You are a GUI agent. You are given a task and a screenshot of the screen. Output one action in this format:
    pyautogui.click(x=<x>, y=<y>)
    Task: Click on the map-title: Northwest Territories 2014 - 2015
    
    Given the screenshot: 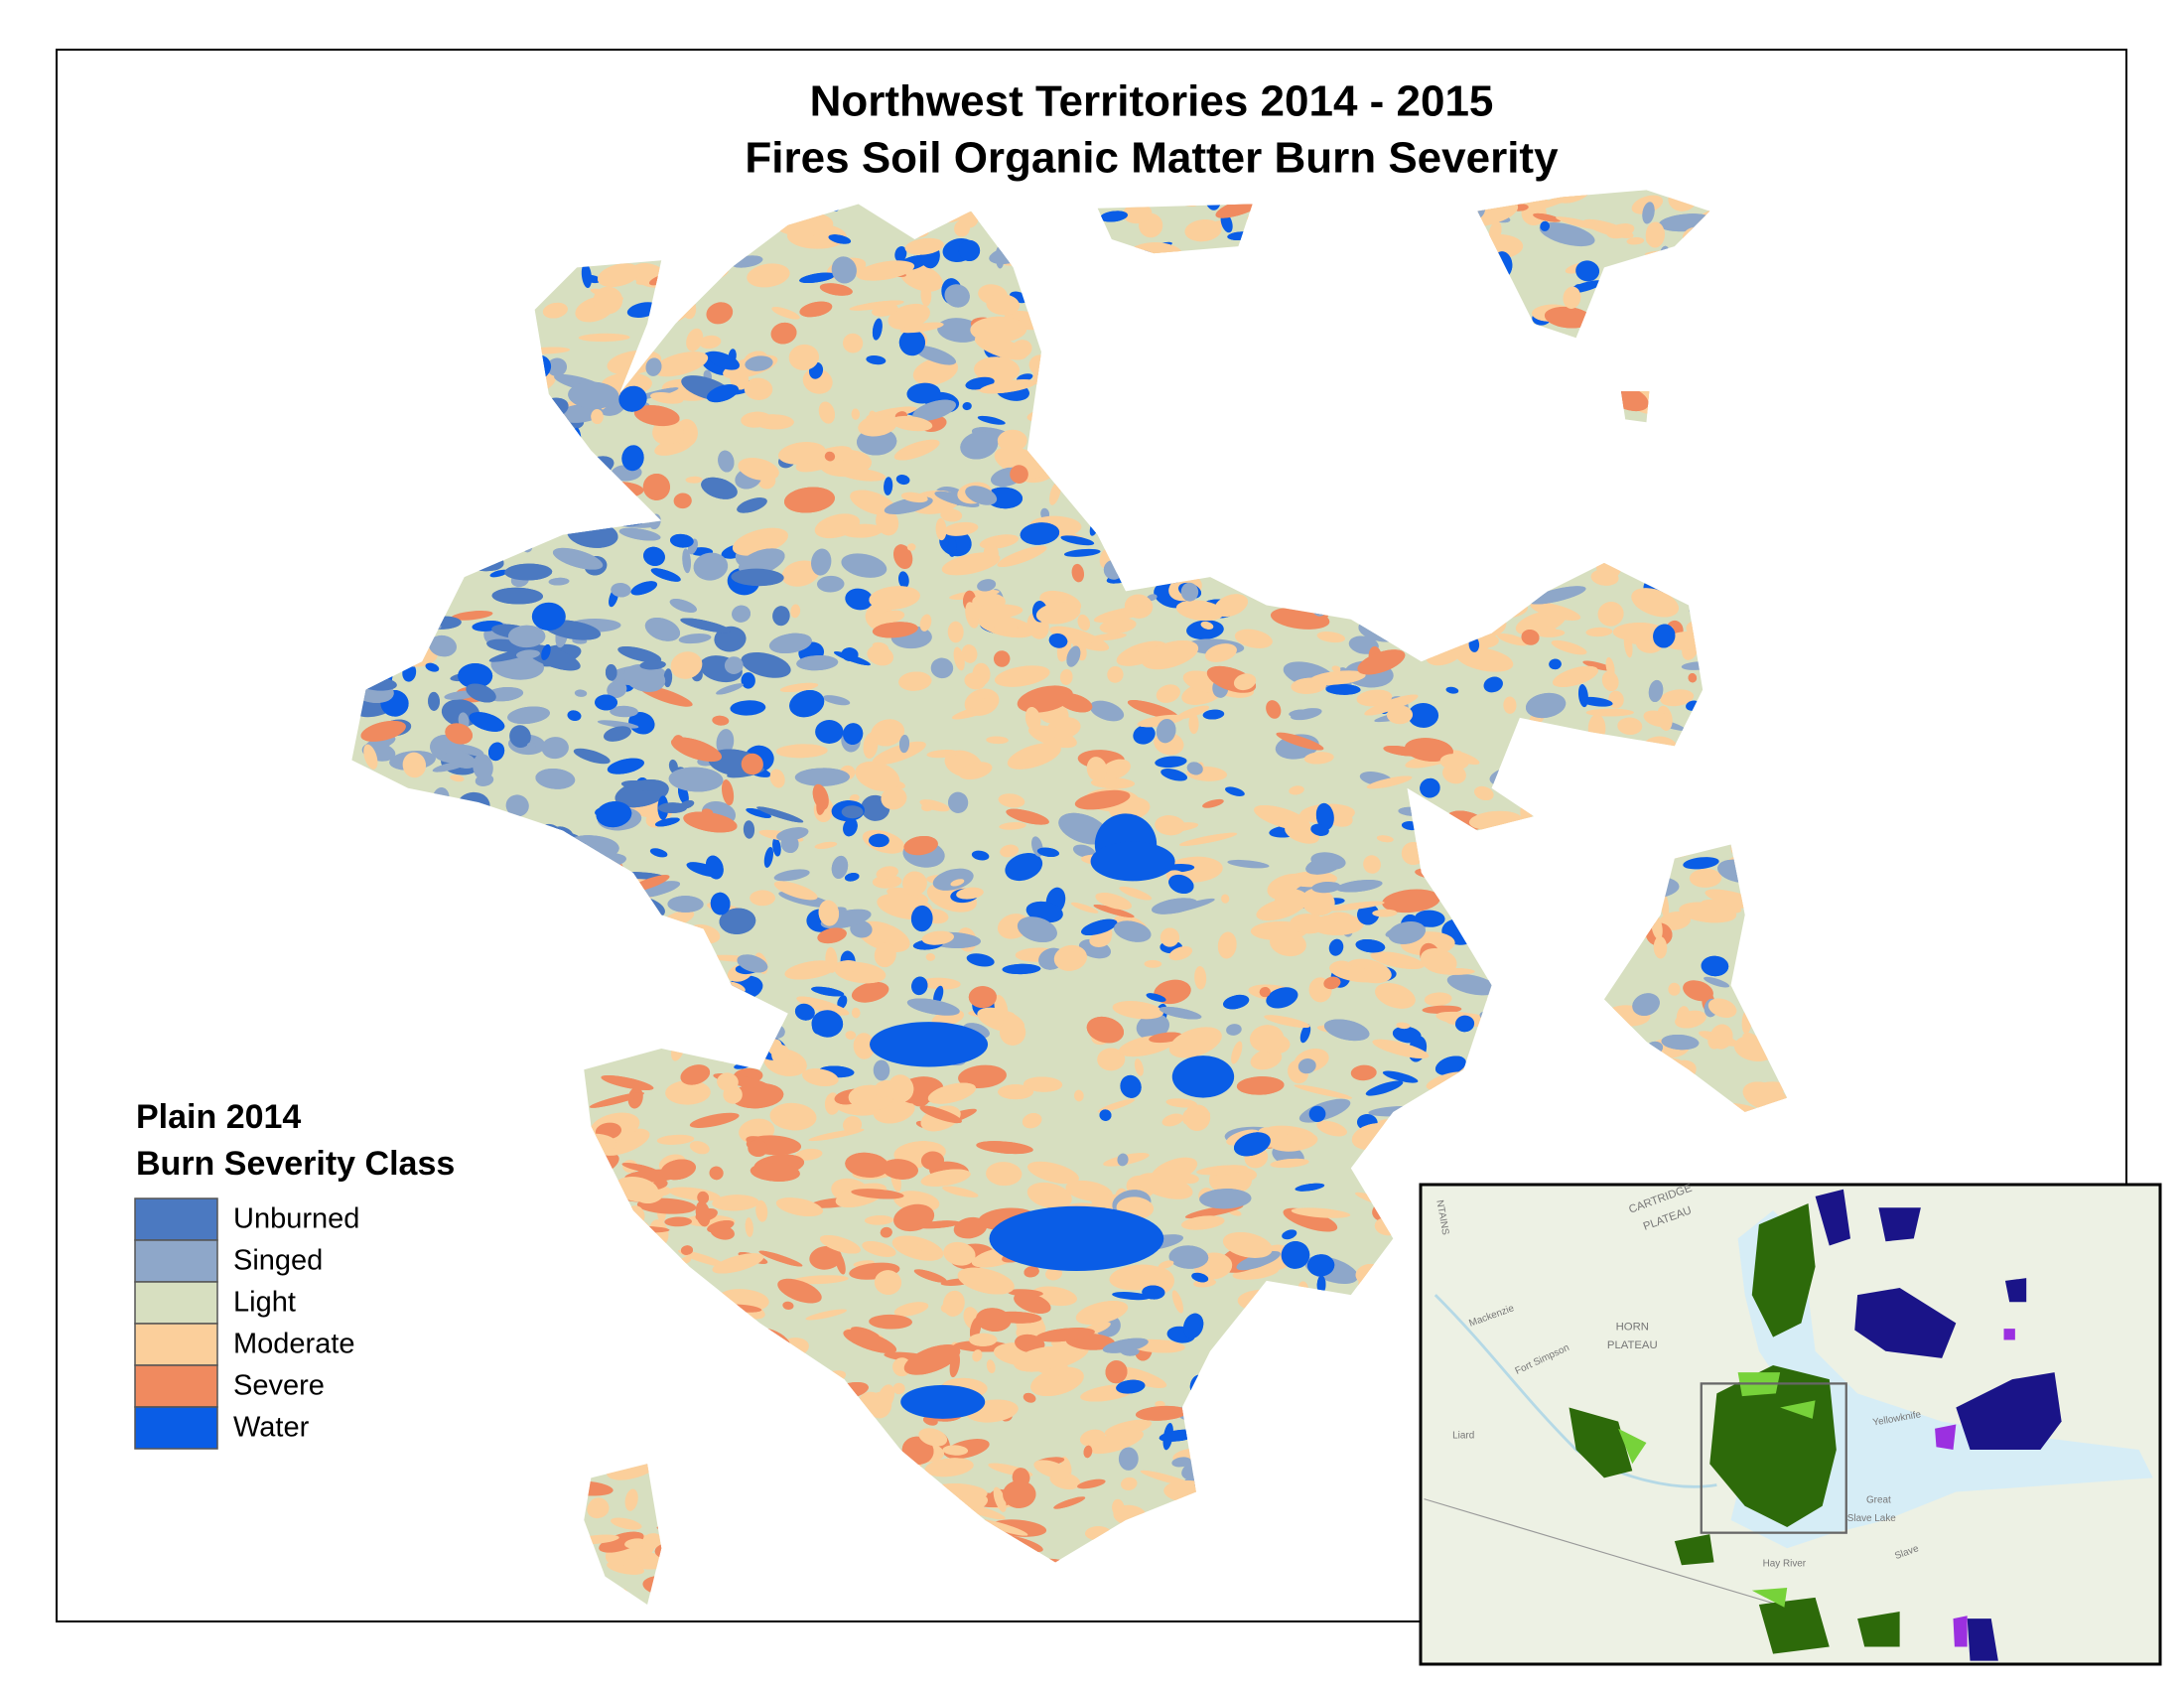 What is the action you would take?
    pyautogui.click(x=1152, y=101)
    